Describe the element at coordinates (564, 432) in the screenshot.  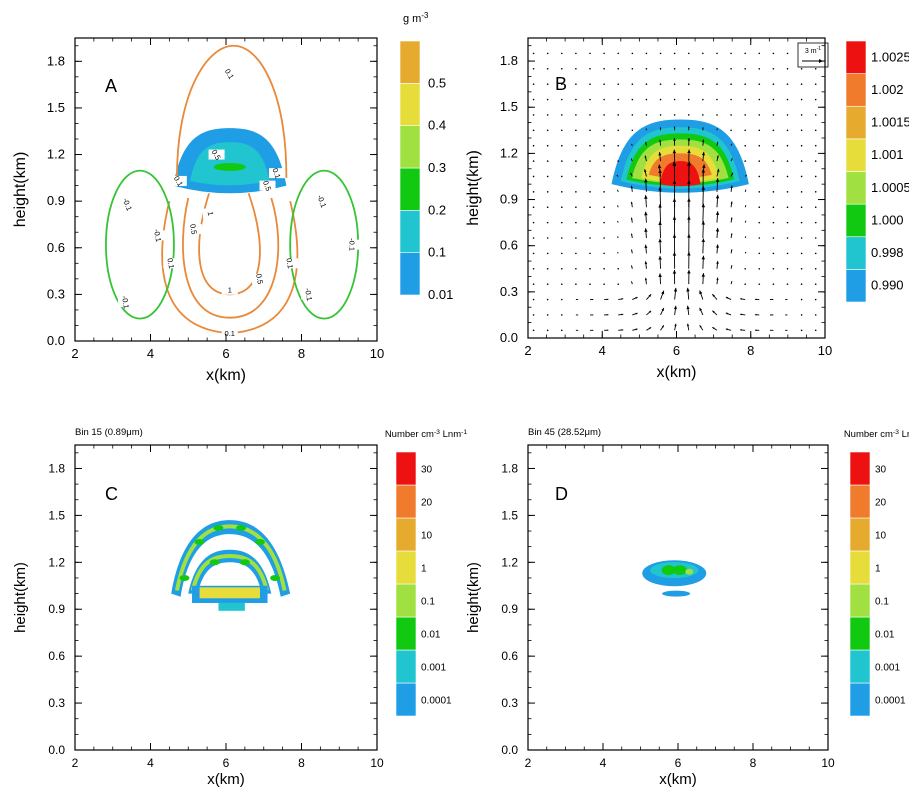
I see `panel-left-title: Bin 45 (28.52μm)` at that location.